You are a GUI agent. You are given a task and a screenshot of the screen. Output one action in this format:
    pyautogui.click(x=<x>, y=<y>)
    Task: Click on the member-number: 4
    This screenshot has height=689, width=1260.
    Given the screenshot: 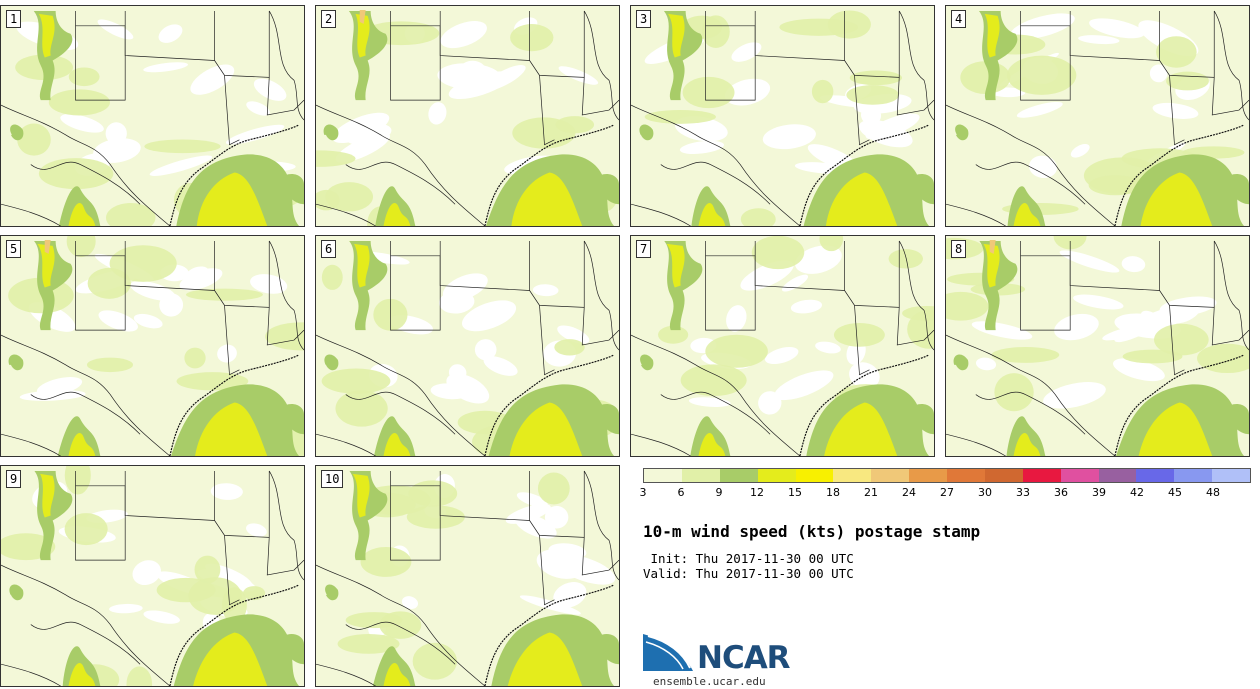 What is the action you would take?
    pyautogui.click(x=959, y=19)
    